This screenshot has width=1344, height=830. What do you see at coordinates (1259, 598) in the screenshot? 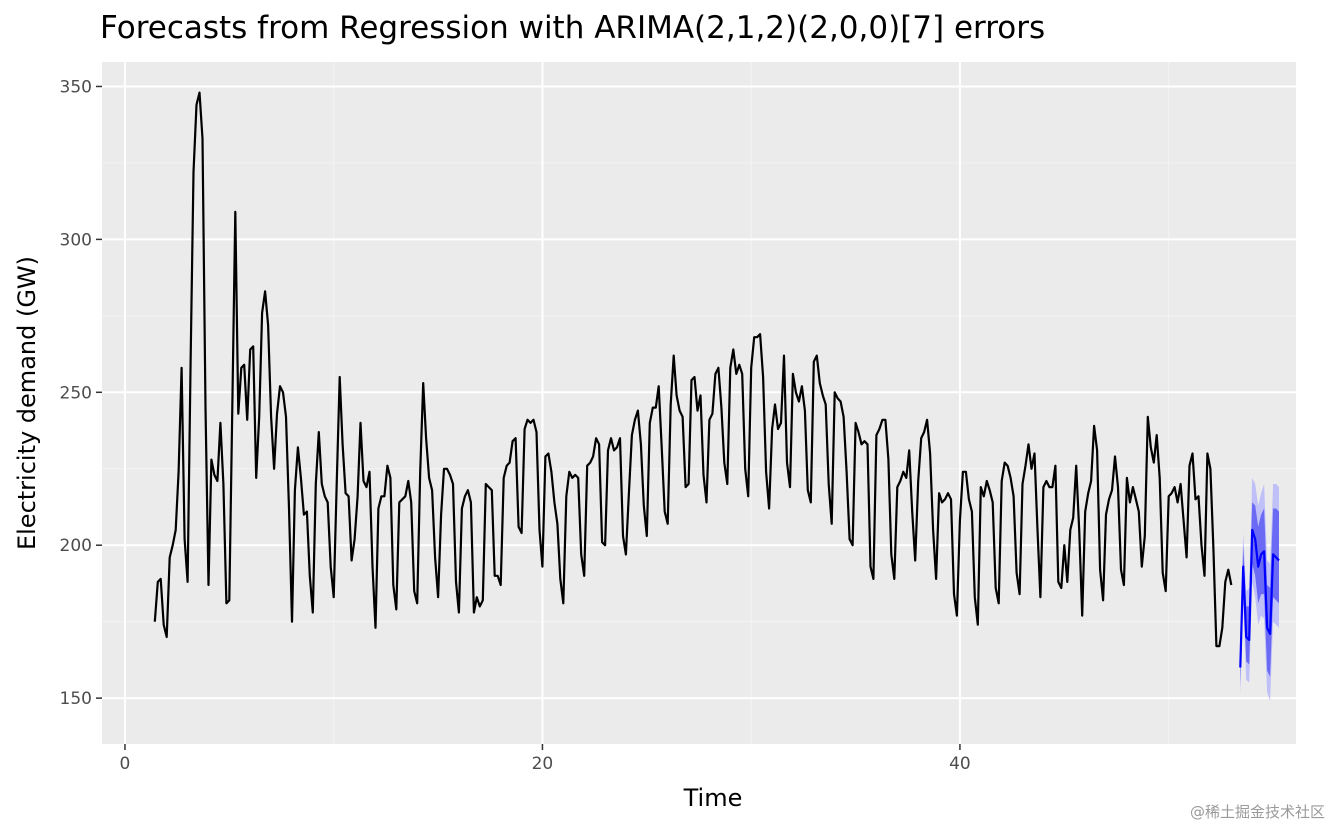
I see `forecast-line` at bounding box center [1259, 598].